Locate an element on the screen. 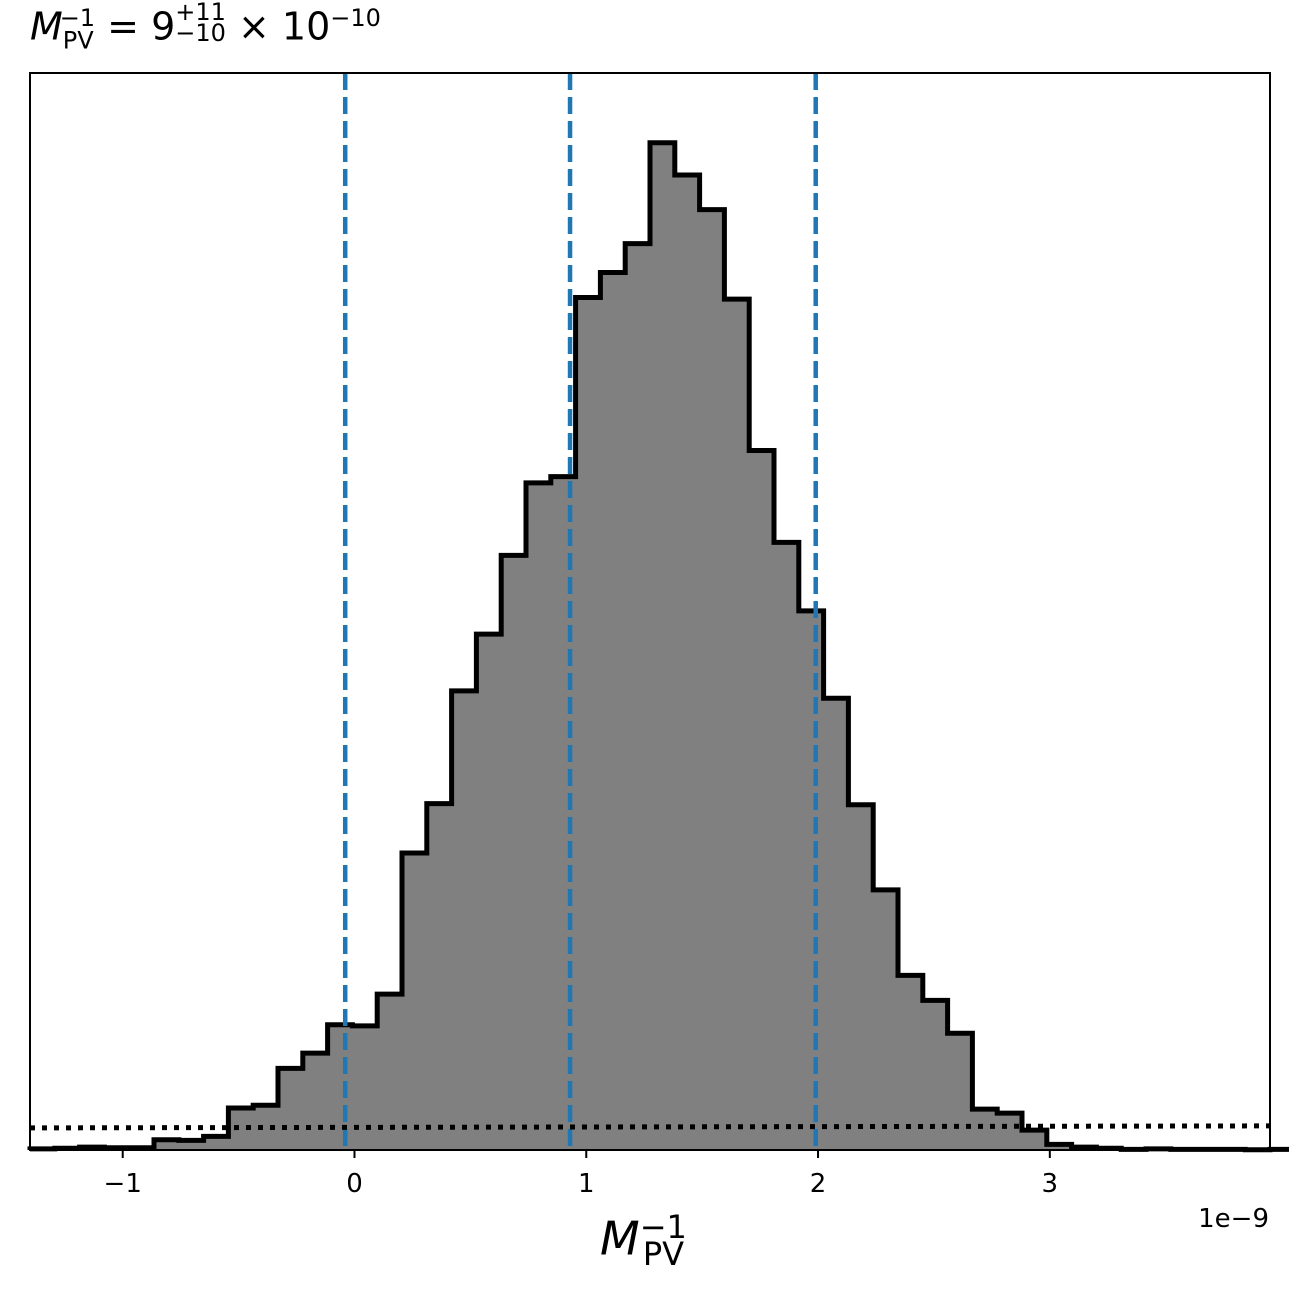 The height and width of the screenshot is (1293, 1289). prior-line is located at coordinates (650, 1127).